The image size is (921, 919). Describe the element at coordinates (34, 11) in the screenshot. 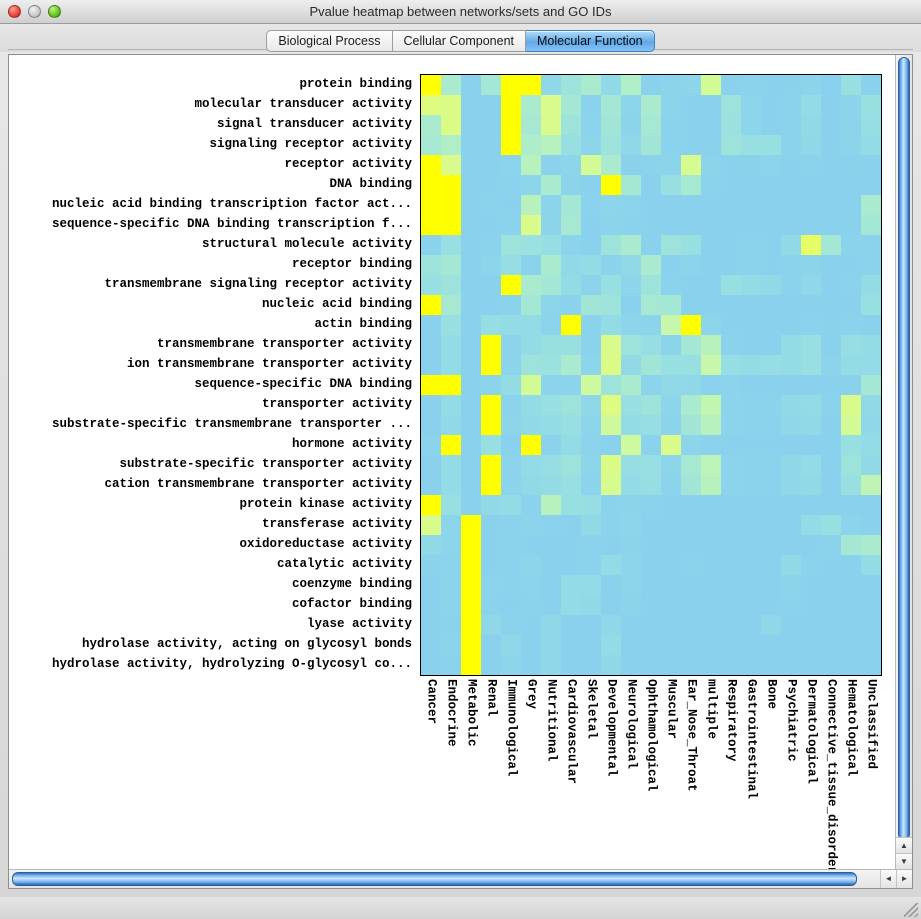

I see `minimize-button` at that location.